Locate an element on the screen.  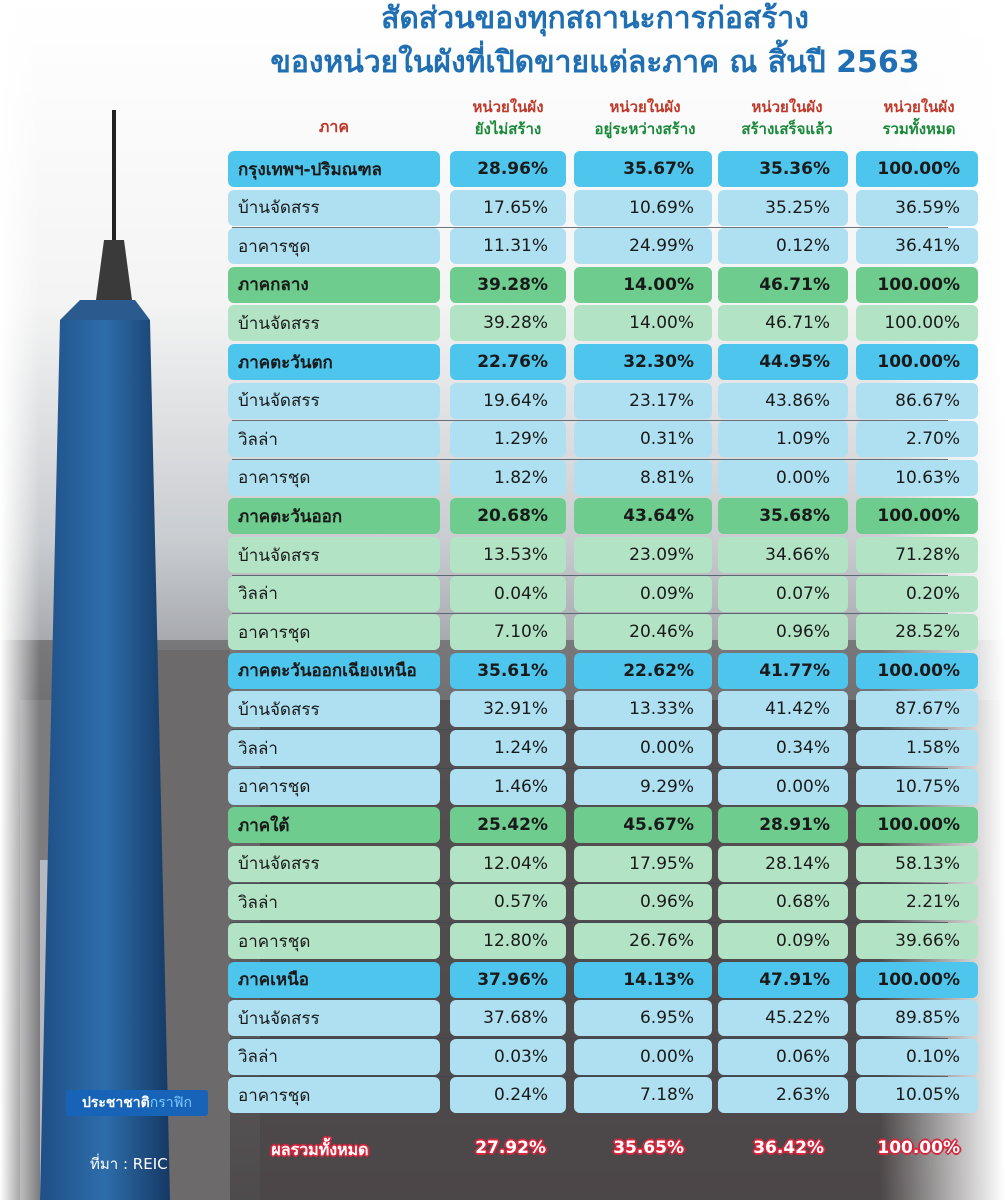
column-header-region: ภาค is located at coordinates (334, 126).